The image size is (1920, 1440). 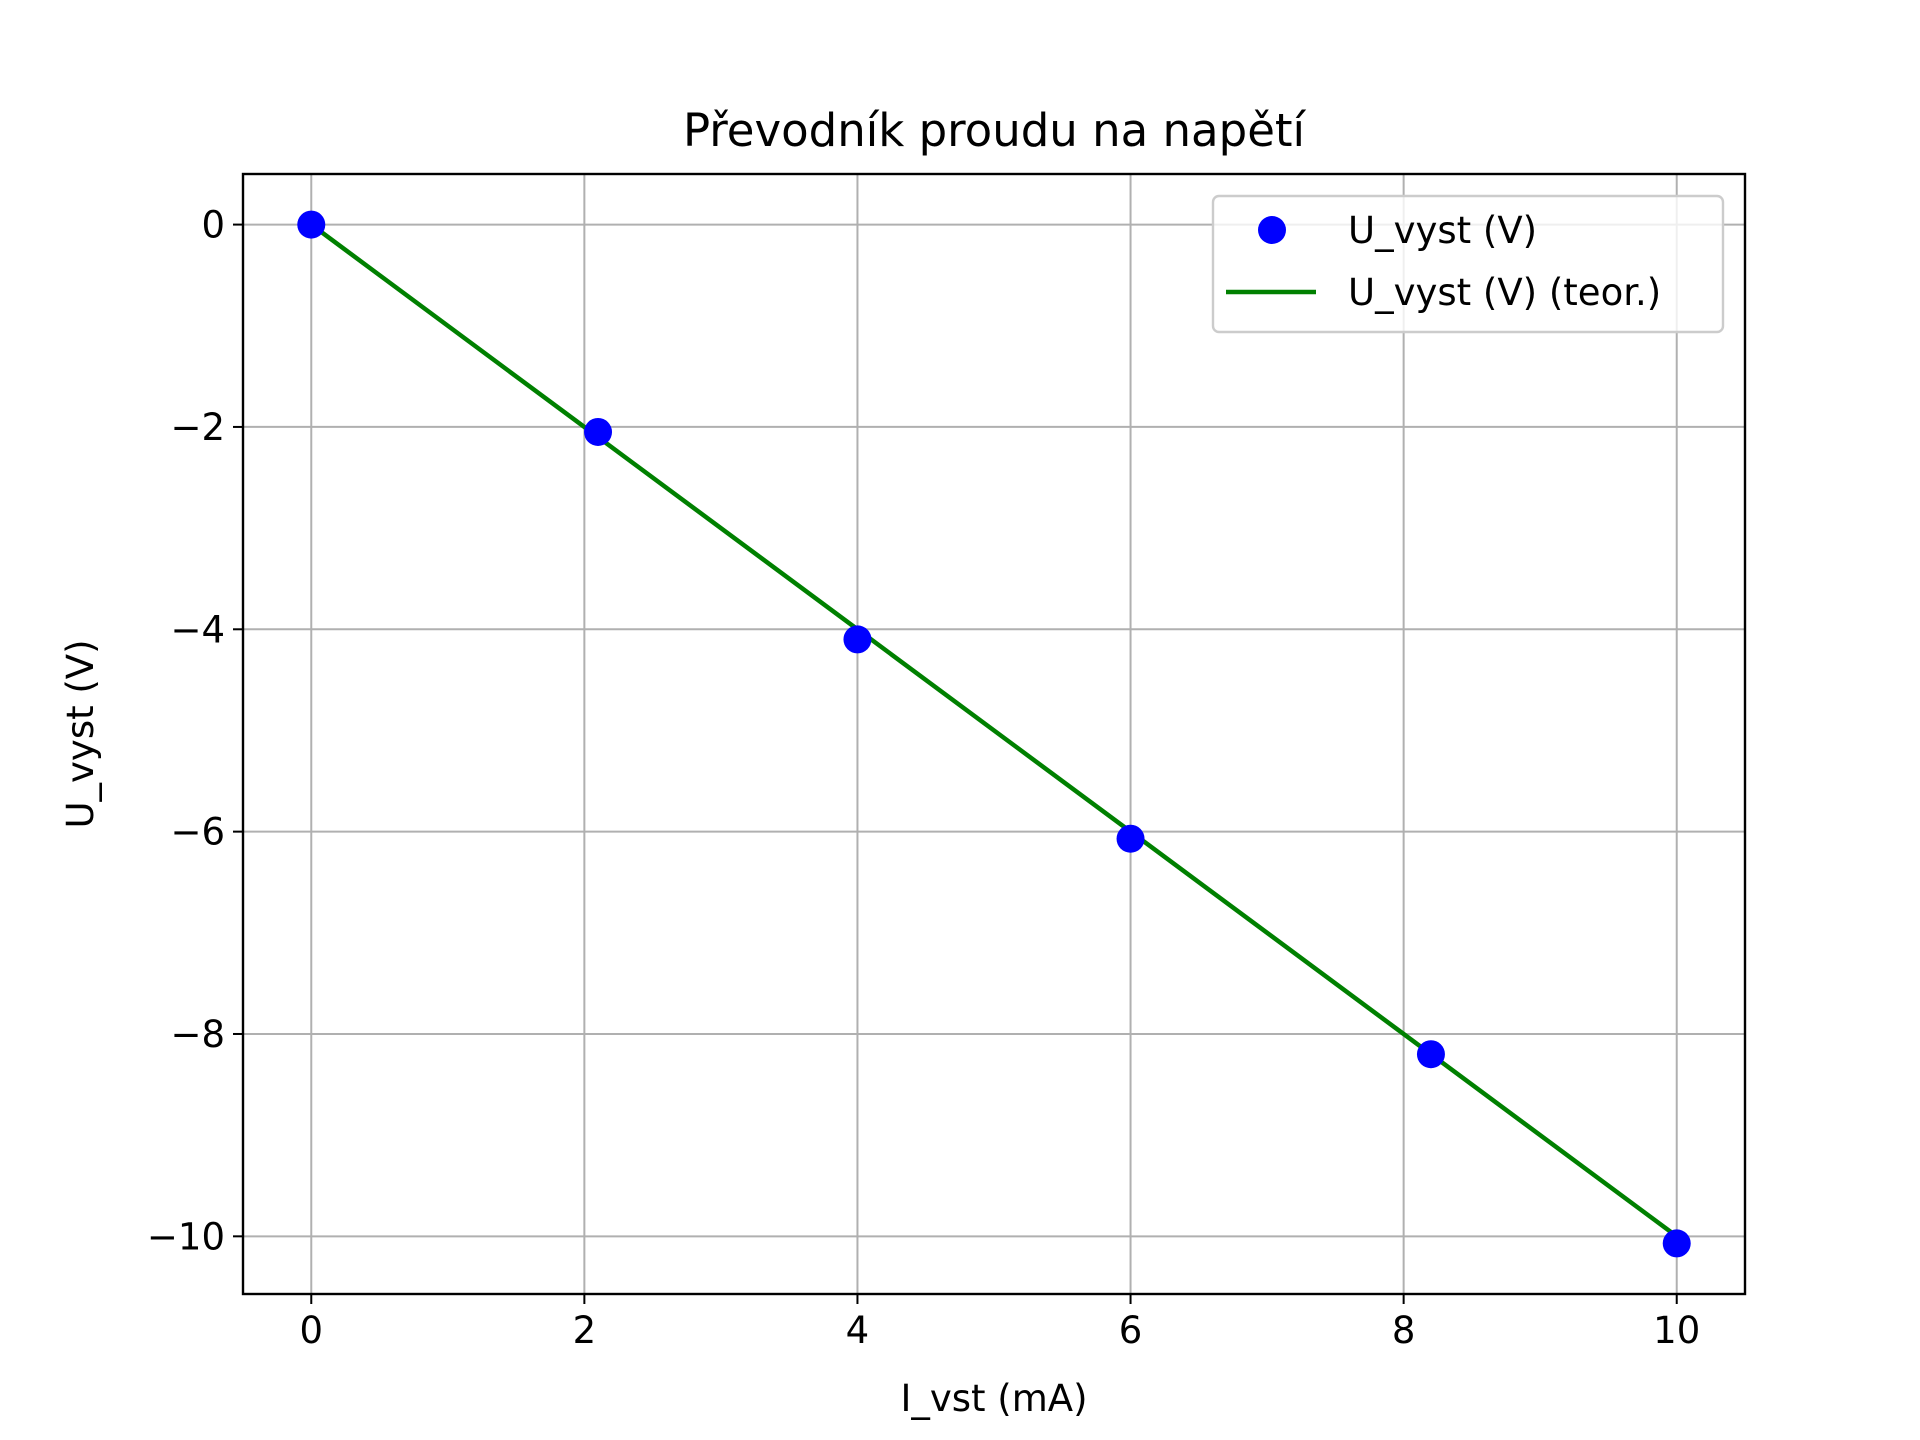 What do you see at coordinates (213, 225) in the screenshot?
I see `y-tick-label: 0` at bounding box center [213, 225].